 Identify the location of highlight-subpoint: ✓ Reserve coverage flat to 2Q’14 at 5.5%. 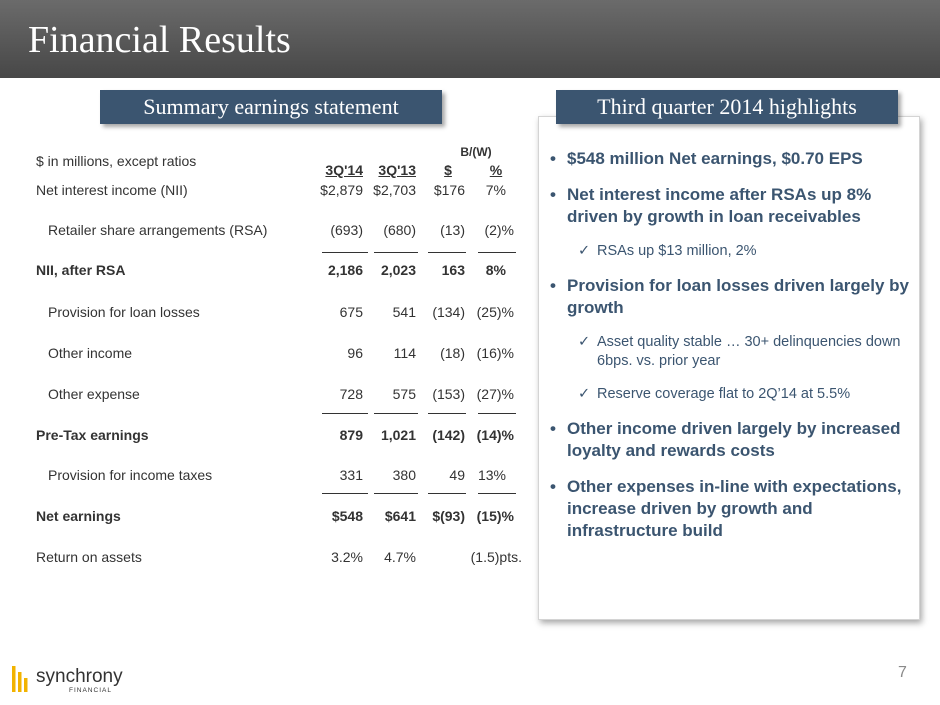
(730, 394).